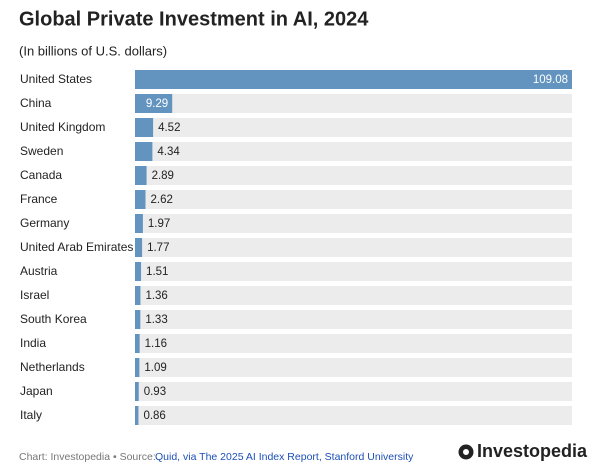 The height and width of the screenshot is (476, 591). What do you see at coordinates (62, 127) in the screenshot?
I see `category-label: United Kingdom` at bounding box center [62, 127].